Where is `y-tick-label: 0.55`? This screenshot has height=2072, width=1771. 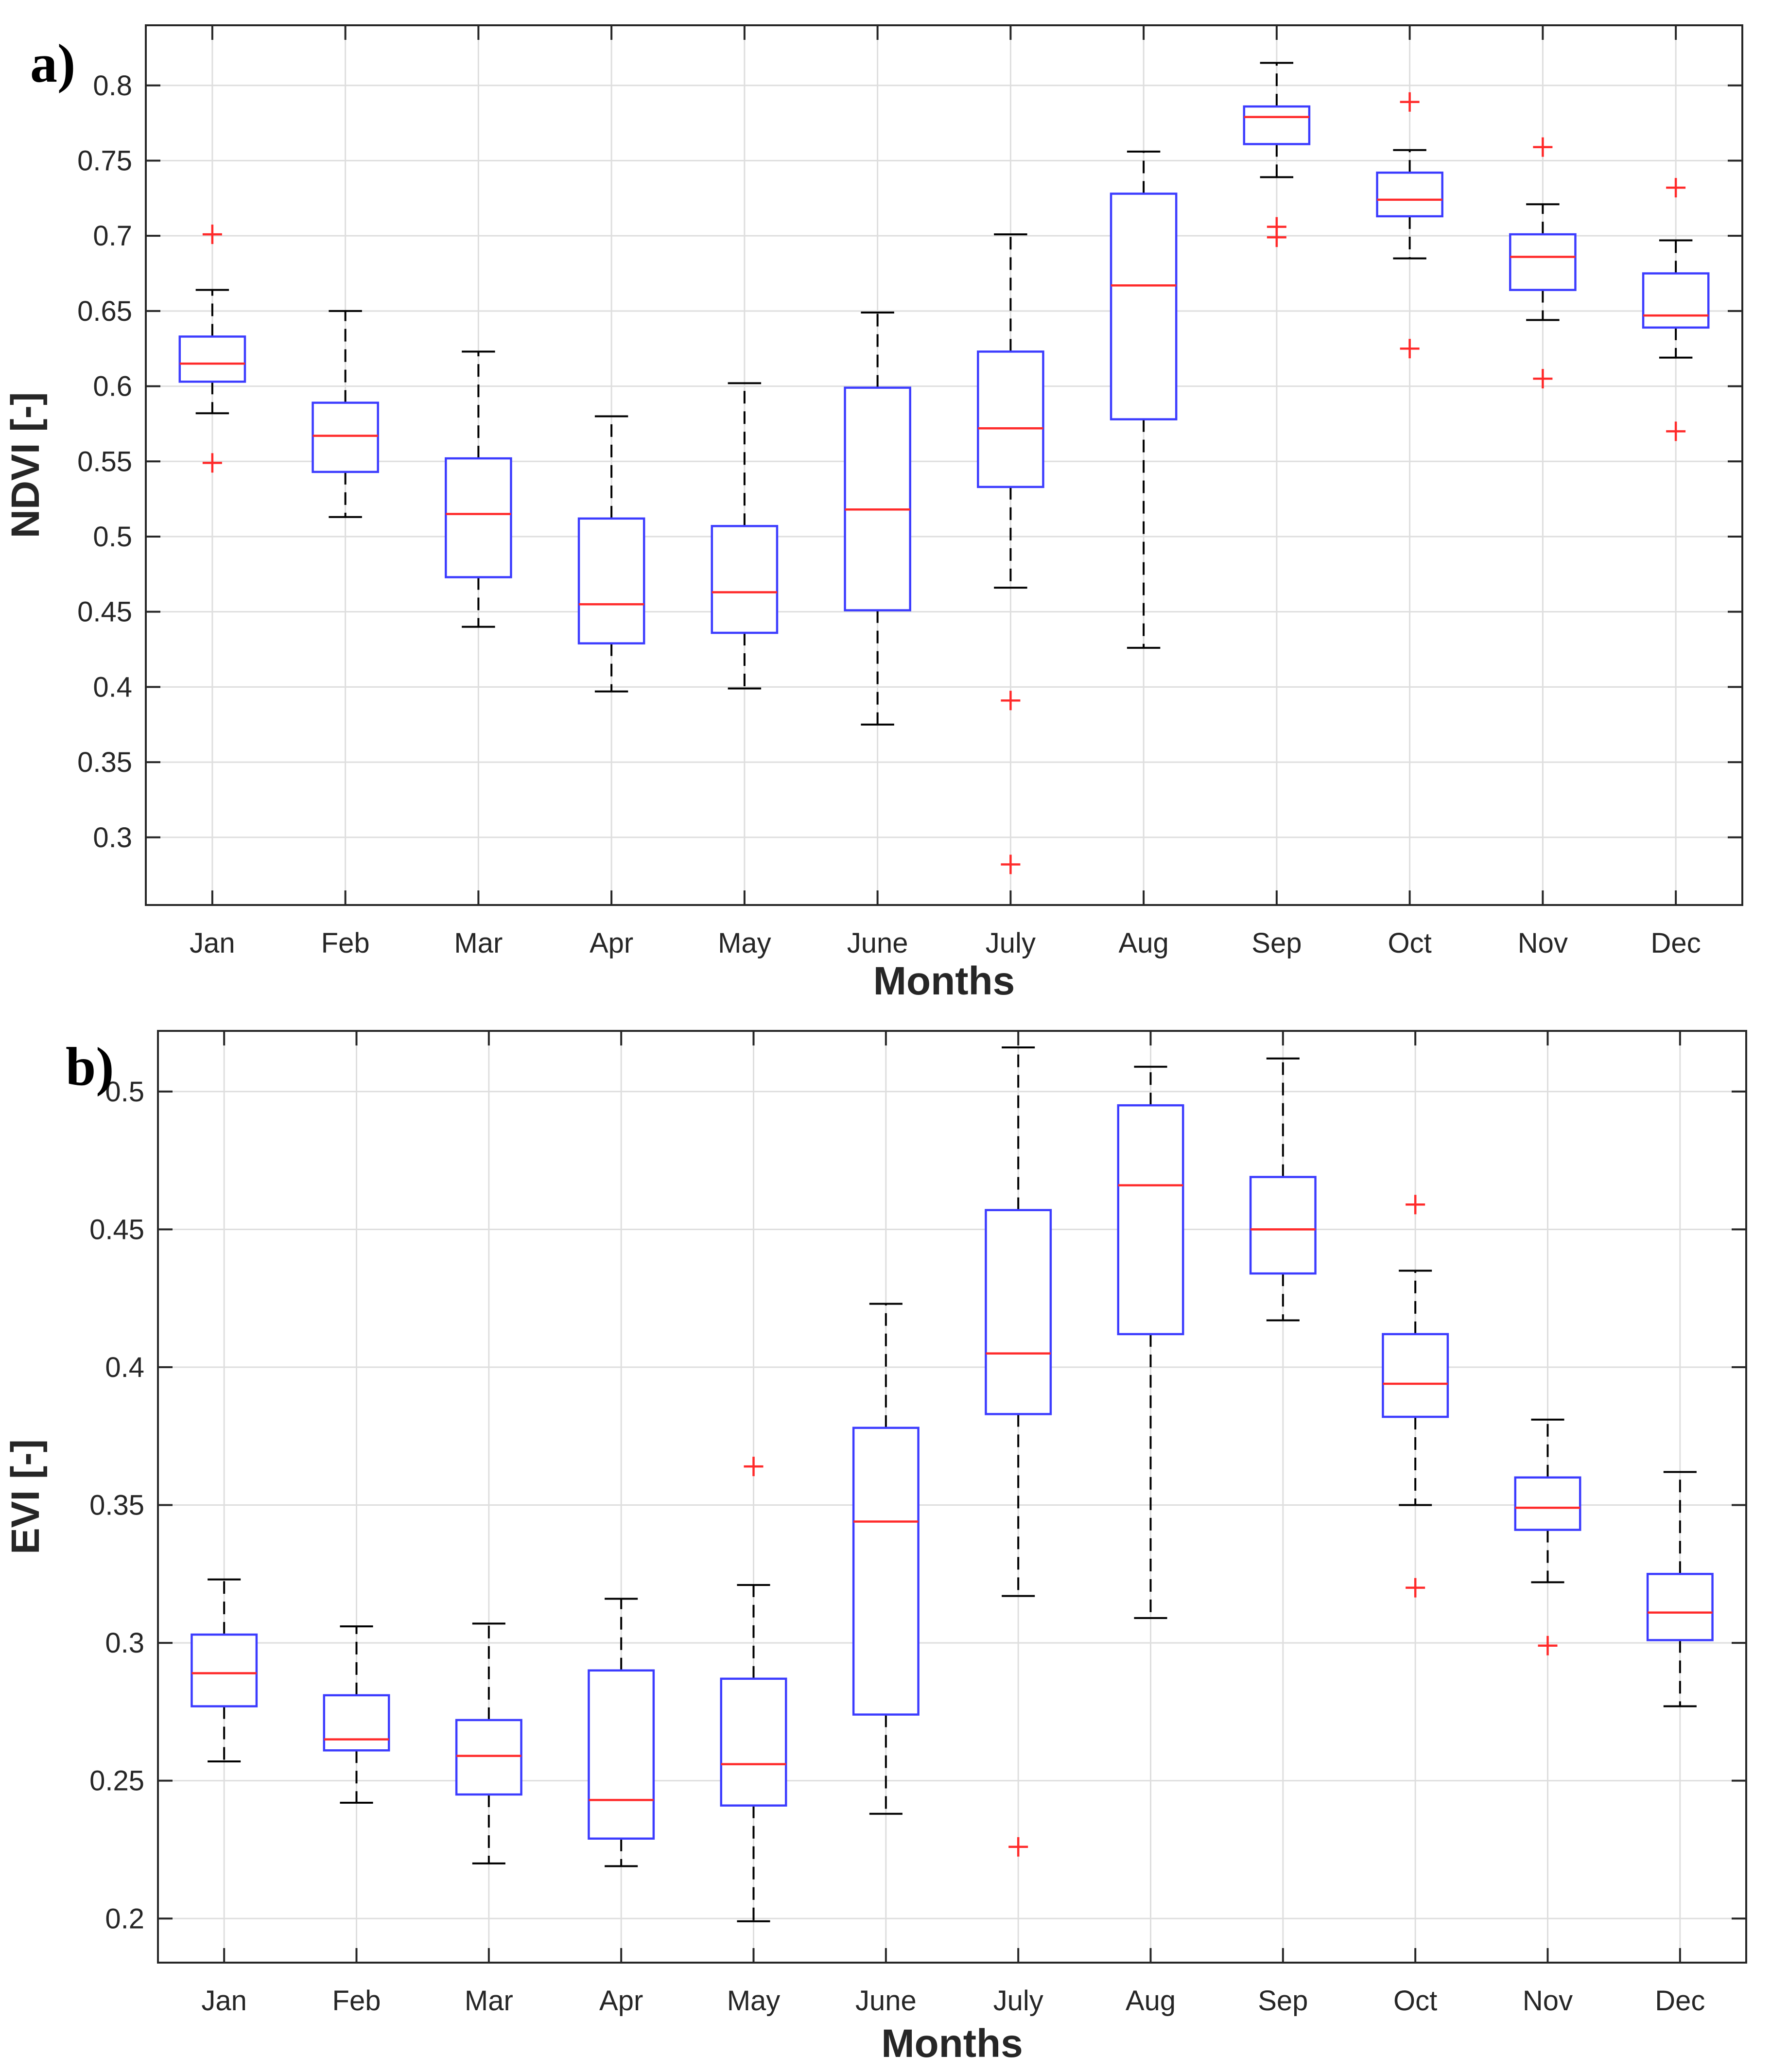 y-tick-label: 0.55 is located at coordinates (104, 462).